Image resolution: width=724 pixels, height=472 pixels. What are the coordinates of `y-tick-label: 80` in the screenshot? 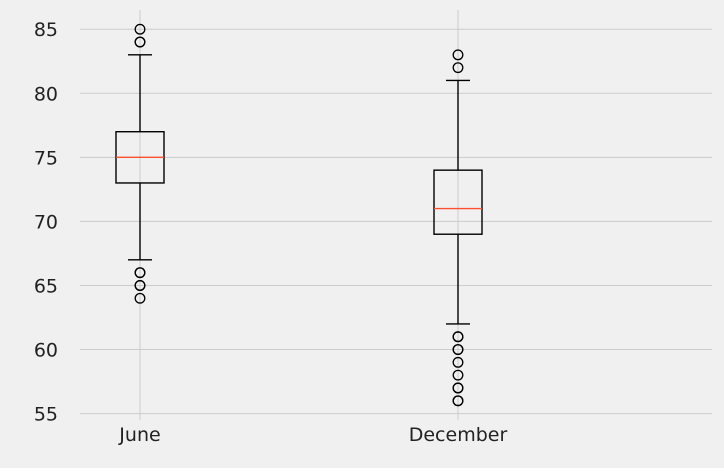 It's located at (46, 94).